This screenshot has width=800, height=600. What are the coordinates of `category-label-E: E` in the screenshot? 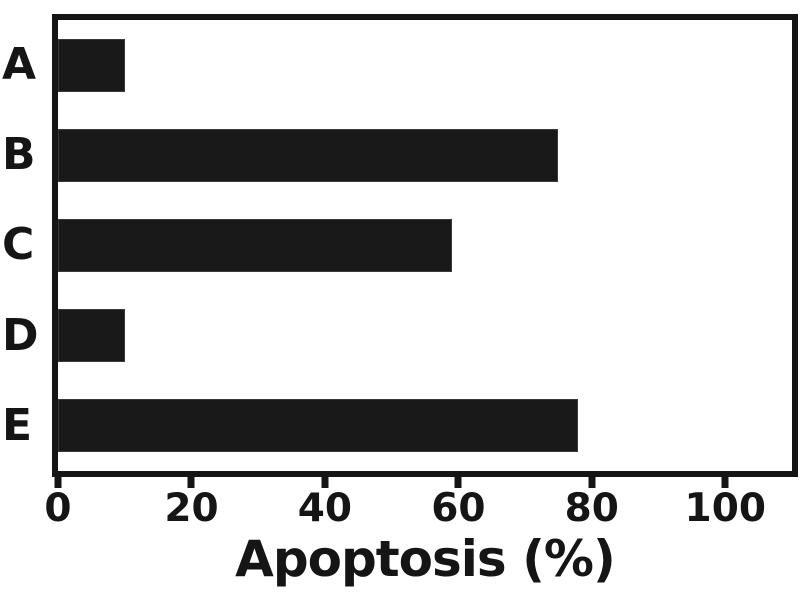 It's located at (17, 425).